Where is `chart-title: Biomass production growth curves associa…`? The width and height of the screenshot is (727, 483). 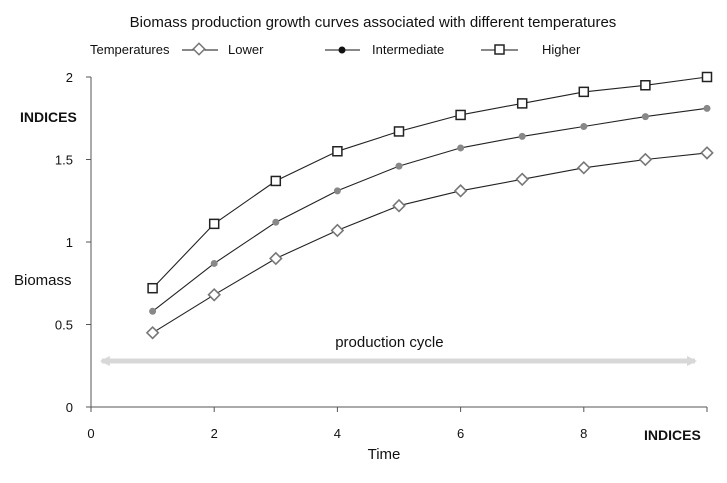 chart-title: Biomass production growth curves associa… is located at coordinates (373, 22).